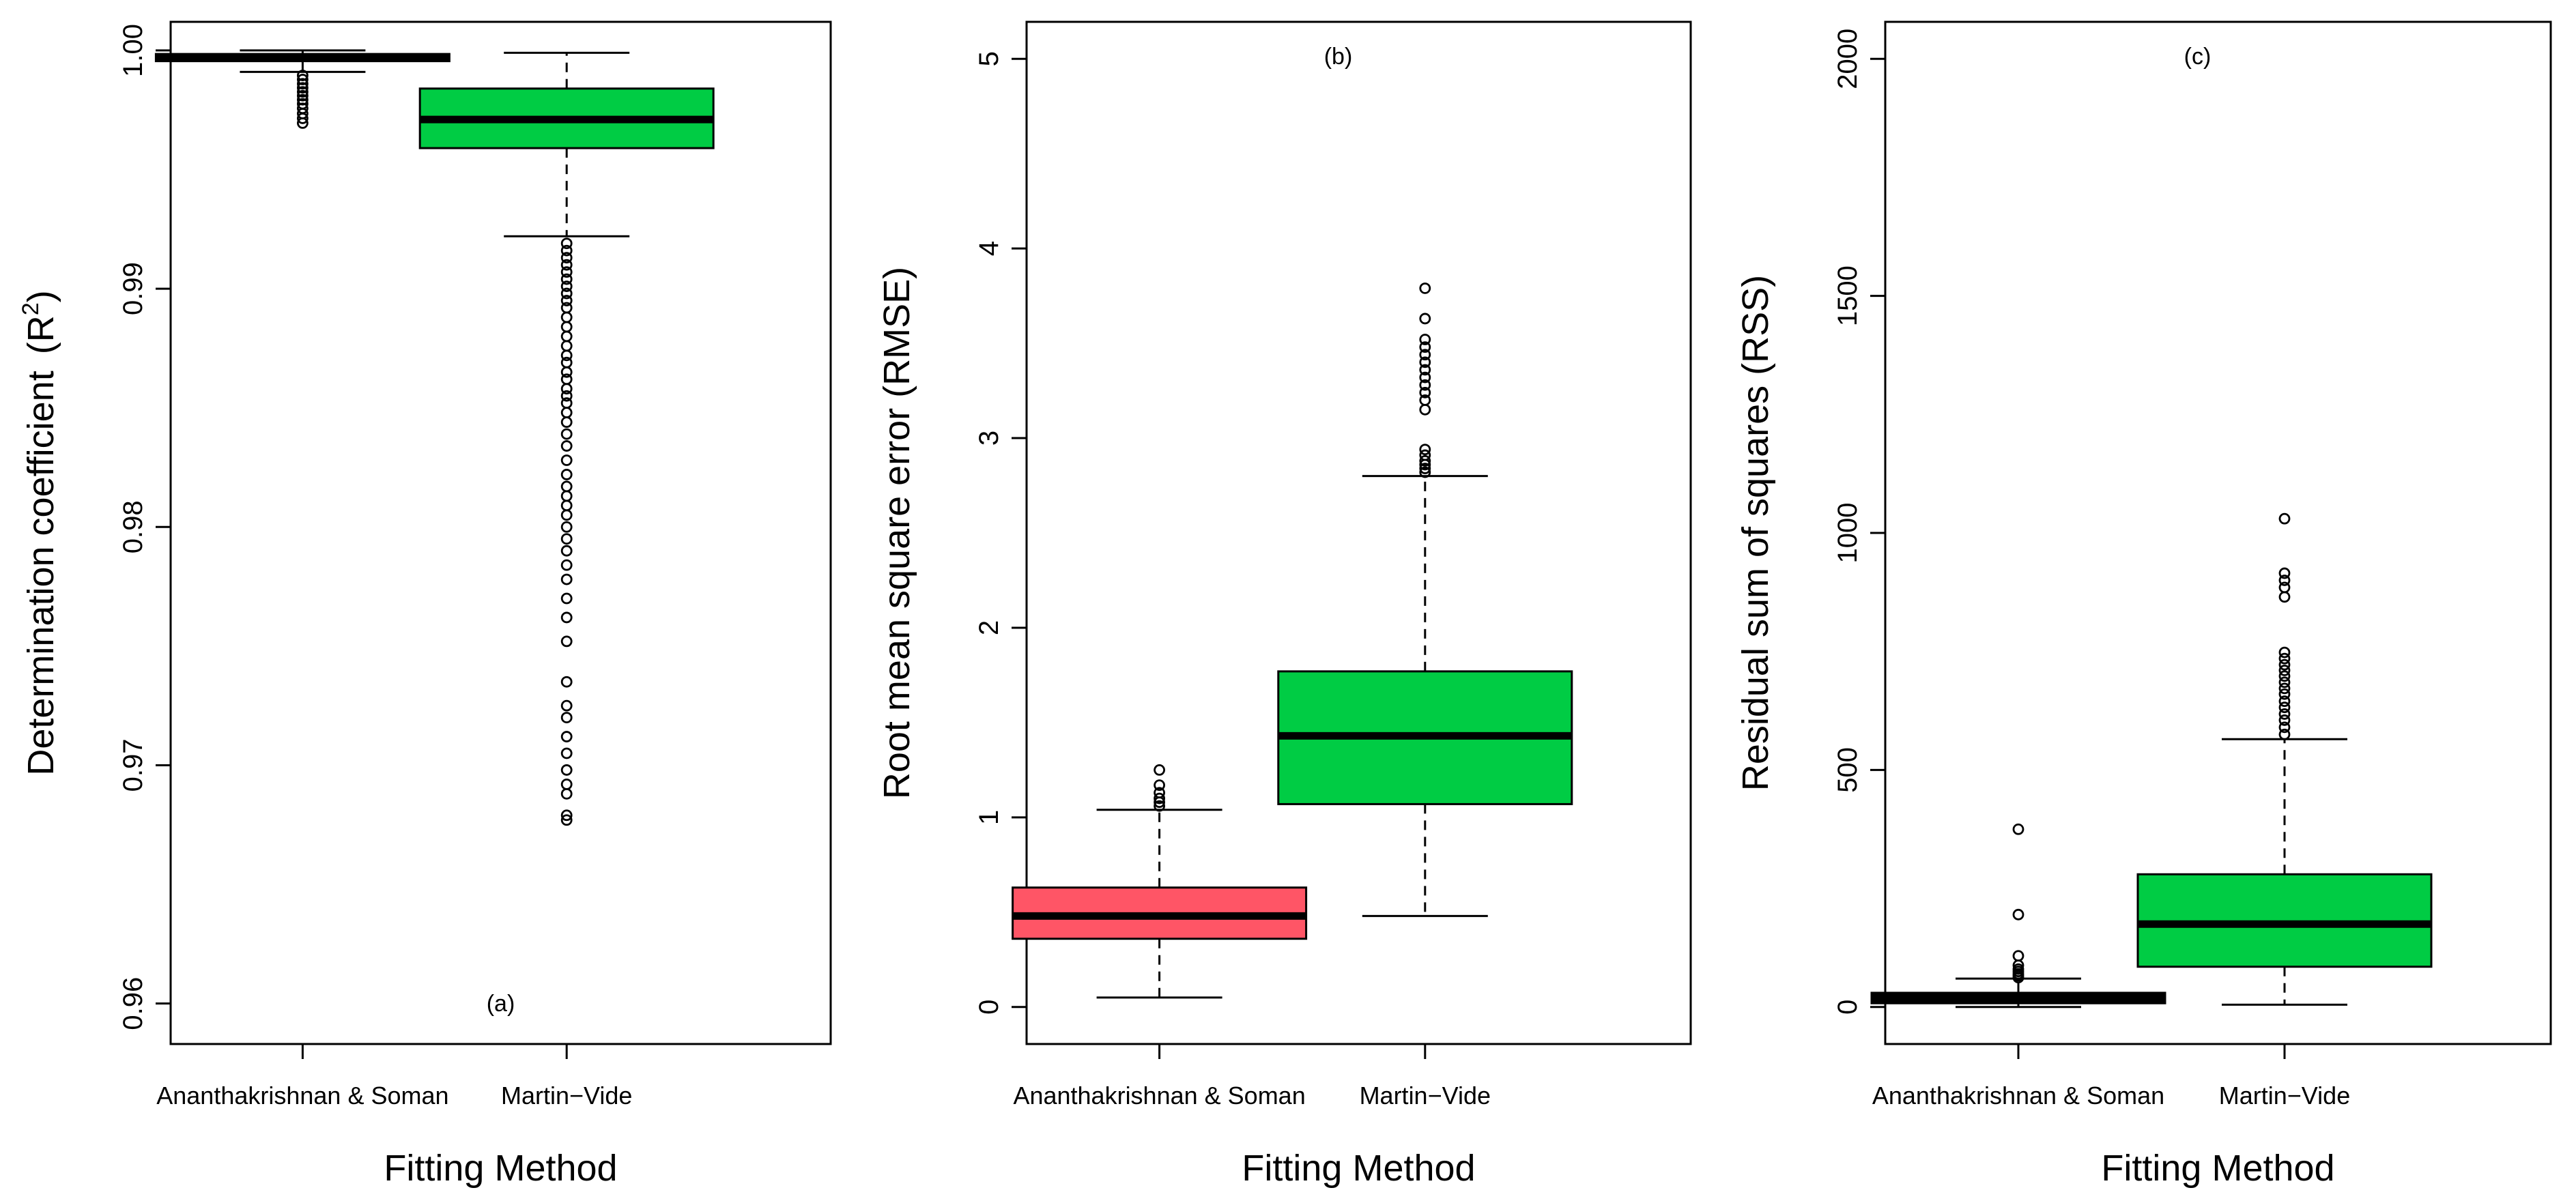  I want to click on y-tick-label: 2, so click(989, 627).